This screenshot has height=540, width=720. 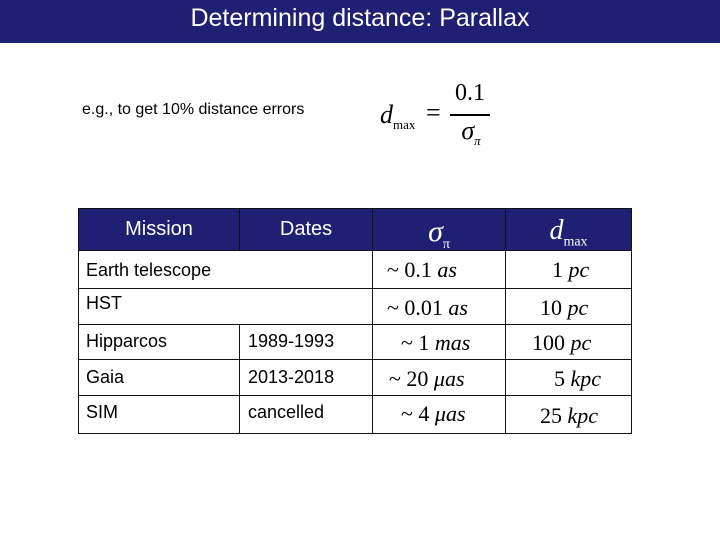 I want to click on row4-sigma: ~ 20 μas, so click(x=427, y=379).